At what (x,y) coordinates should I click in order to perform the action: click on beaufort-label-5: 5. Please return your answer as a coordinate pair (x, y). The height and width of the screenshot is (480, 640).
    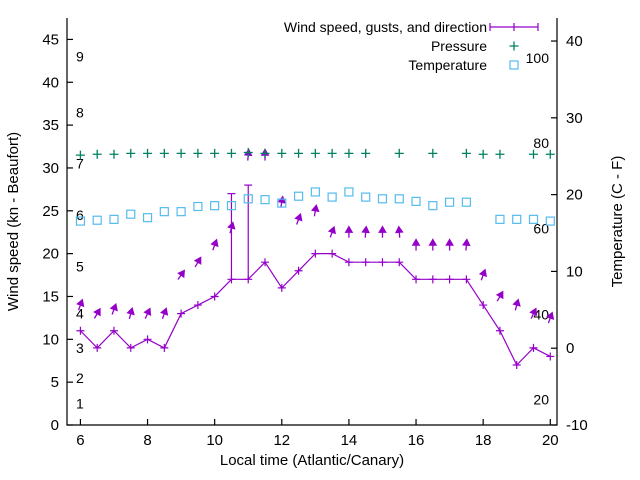
    Looking at the image, I should click on (80, 266).